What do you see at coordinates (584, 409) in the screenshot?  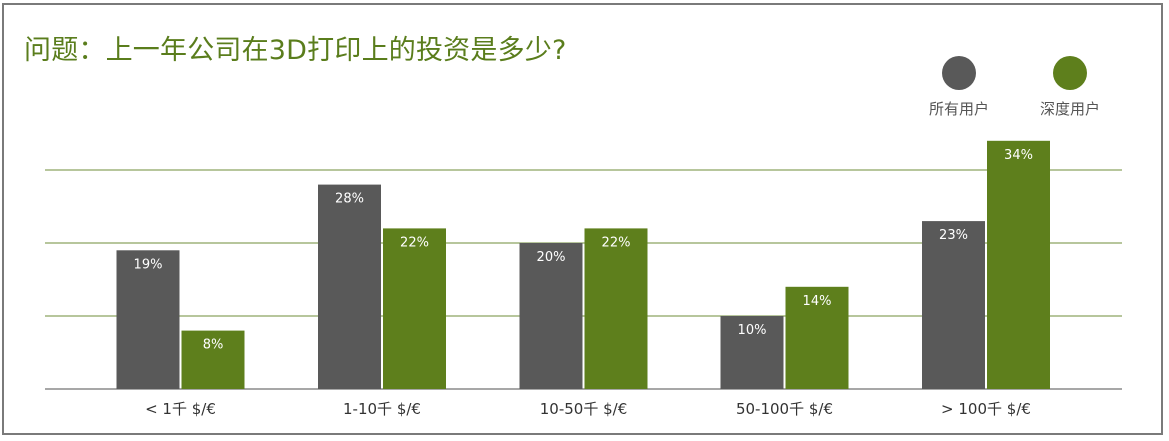 I see `x-tick-label-2: 10-50千 $/€` at bounding box center [584, 409].